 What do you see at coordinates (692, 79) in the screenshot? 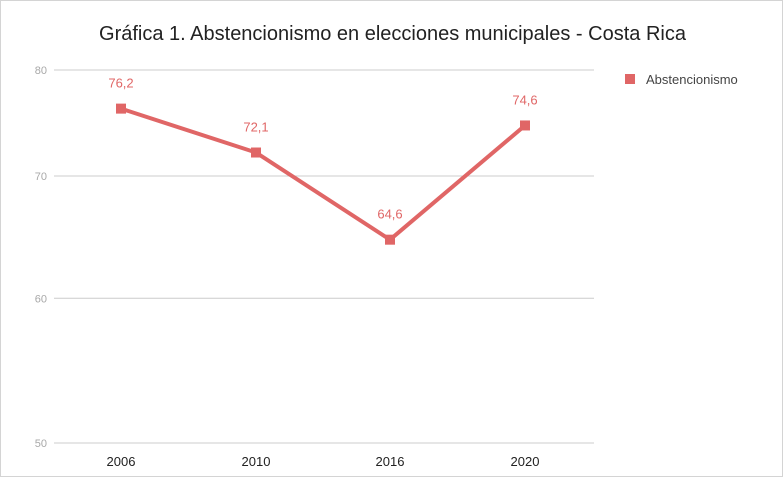
I see `legend-label: Abstencionismo` at bounding box center [692, 79].